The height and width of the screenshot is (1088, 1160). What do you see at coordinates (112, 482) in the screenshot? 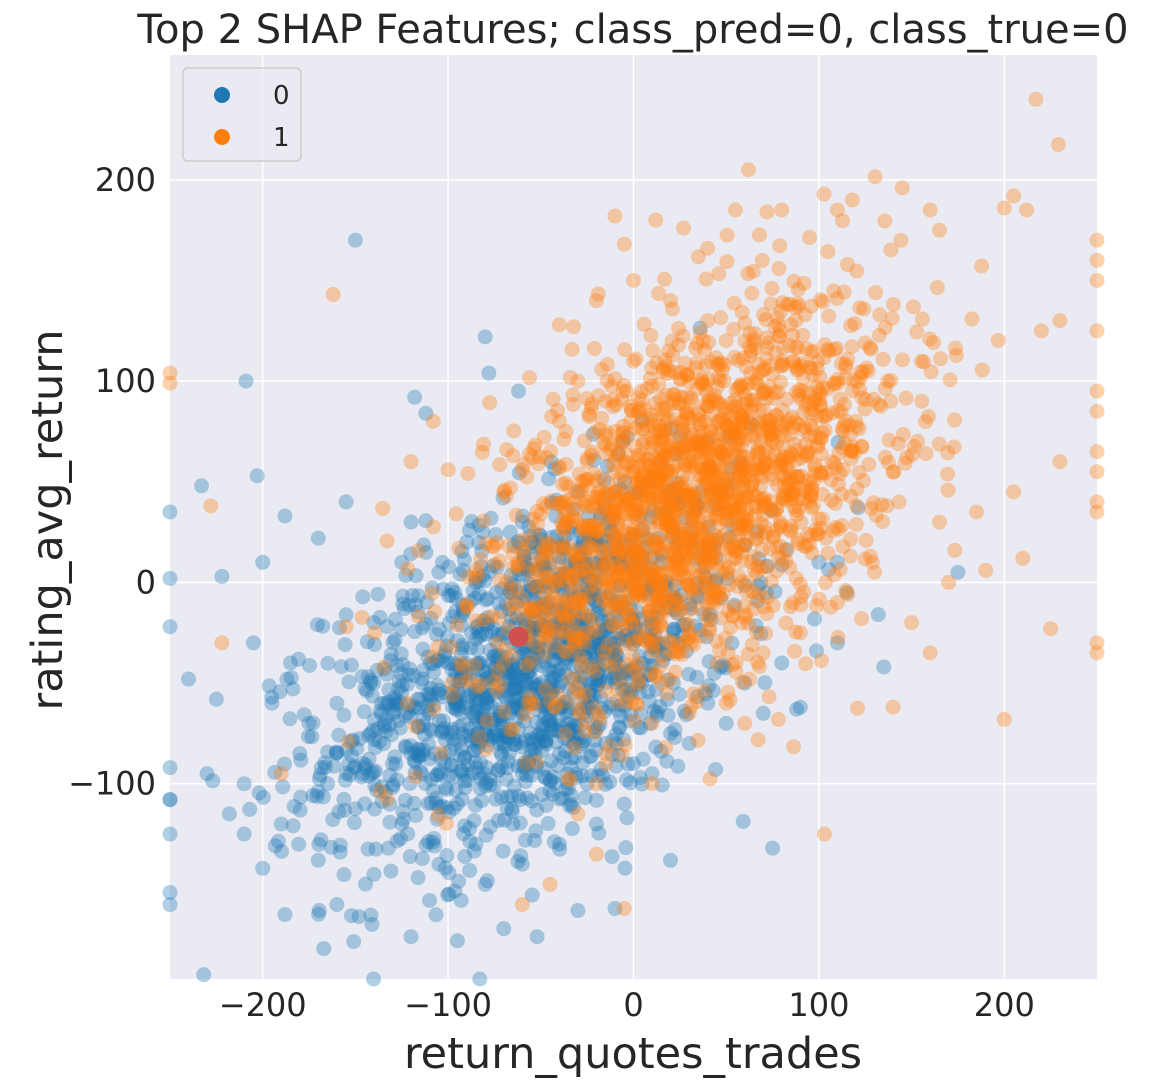
I see `y-tick-labels: −100 0 100 200` at bounding box center [112, 482].